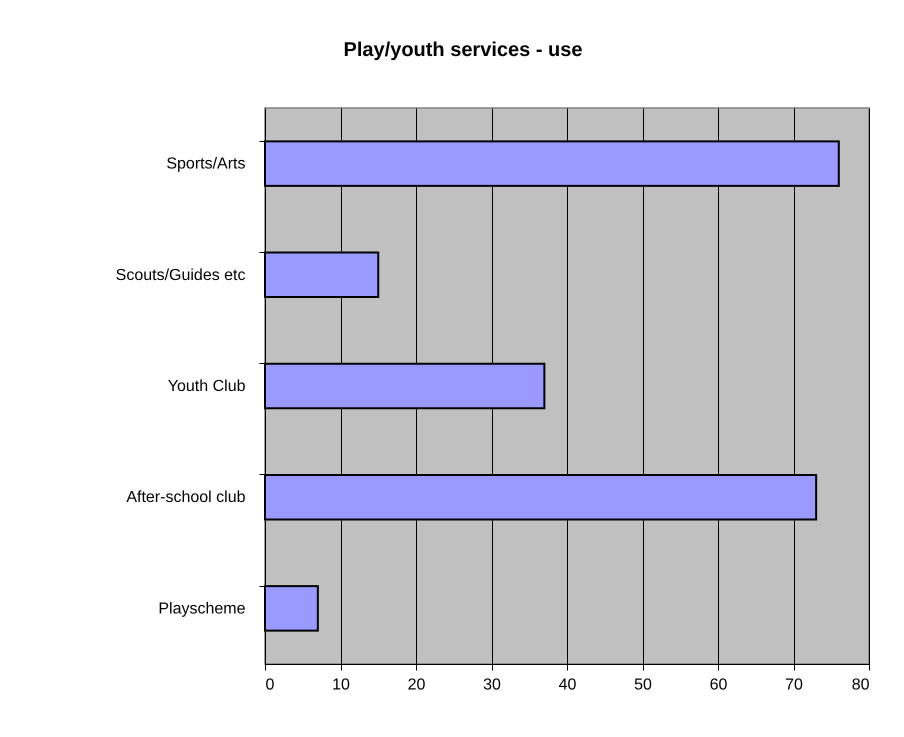  I want to click on chart-title: Play/youth services - use, so click(463, 50).